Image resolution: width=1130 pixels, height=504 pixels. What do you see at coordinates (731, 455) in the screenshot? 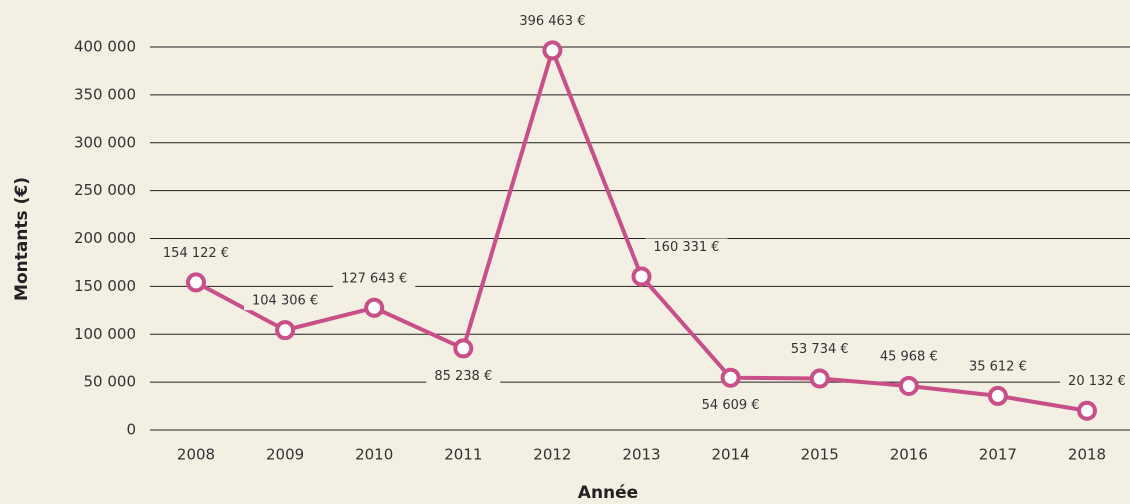
I see `x-tick-label: 2014` at bounding box center [731, 455].